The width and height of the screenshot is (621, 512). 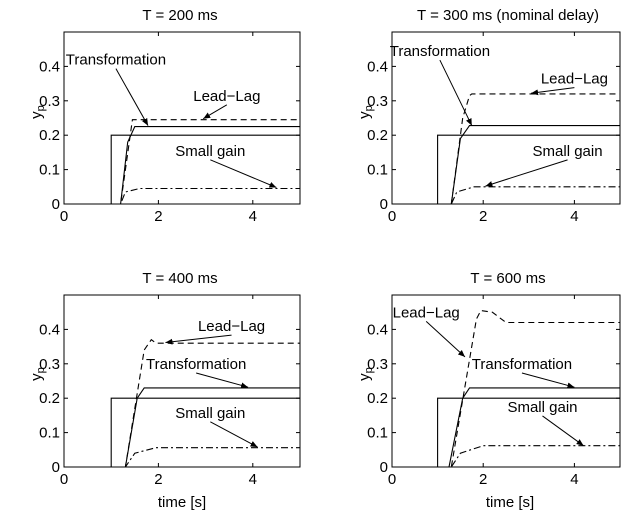 What do you see at coordinates (179, 15) in the screenshot?
I see `panel-title: T = 200 ms` at bounding box center [179, 15].